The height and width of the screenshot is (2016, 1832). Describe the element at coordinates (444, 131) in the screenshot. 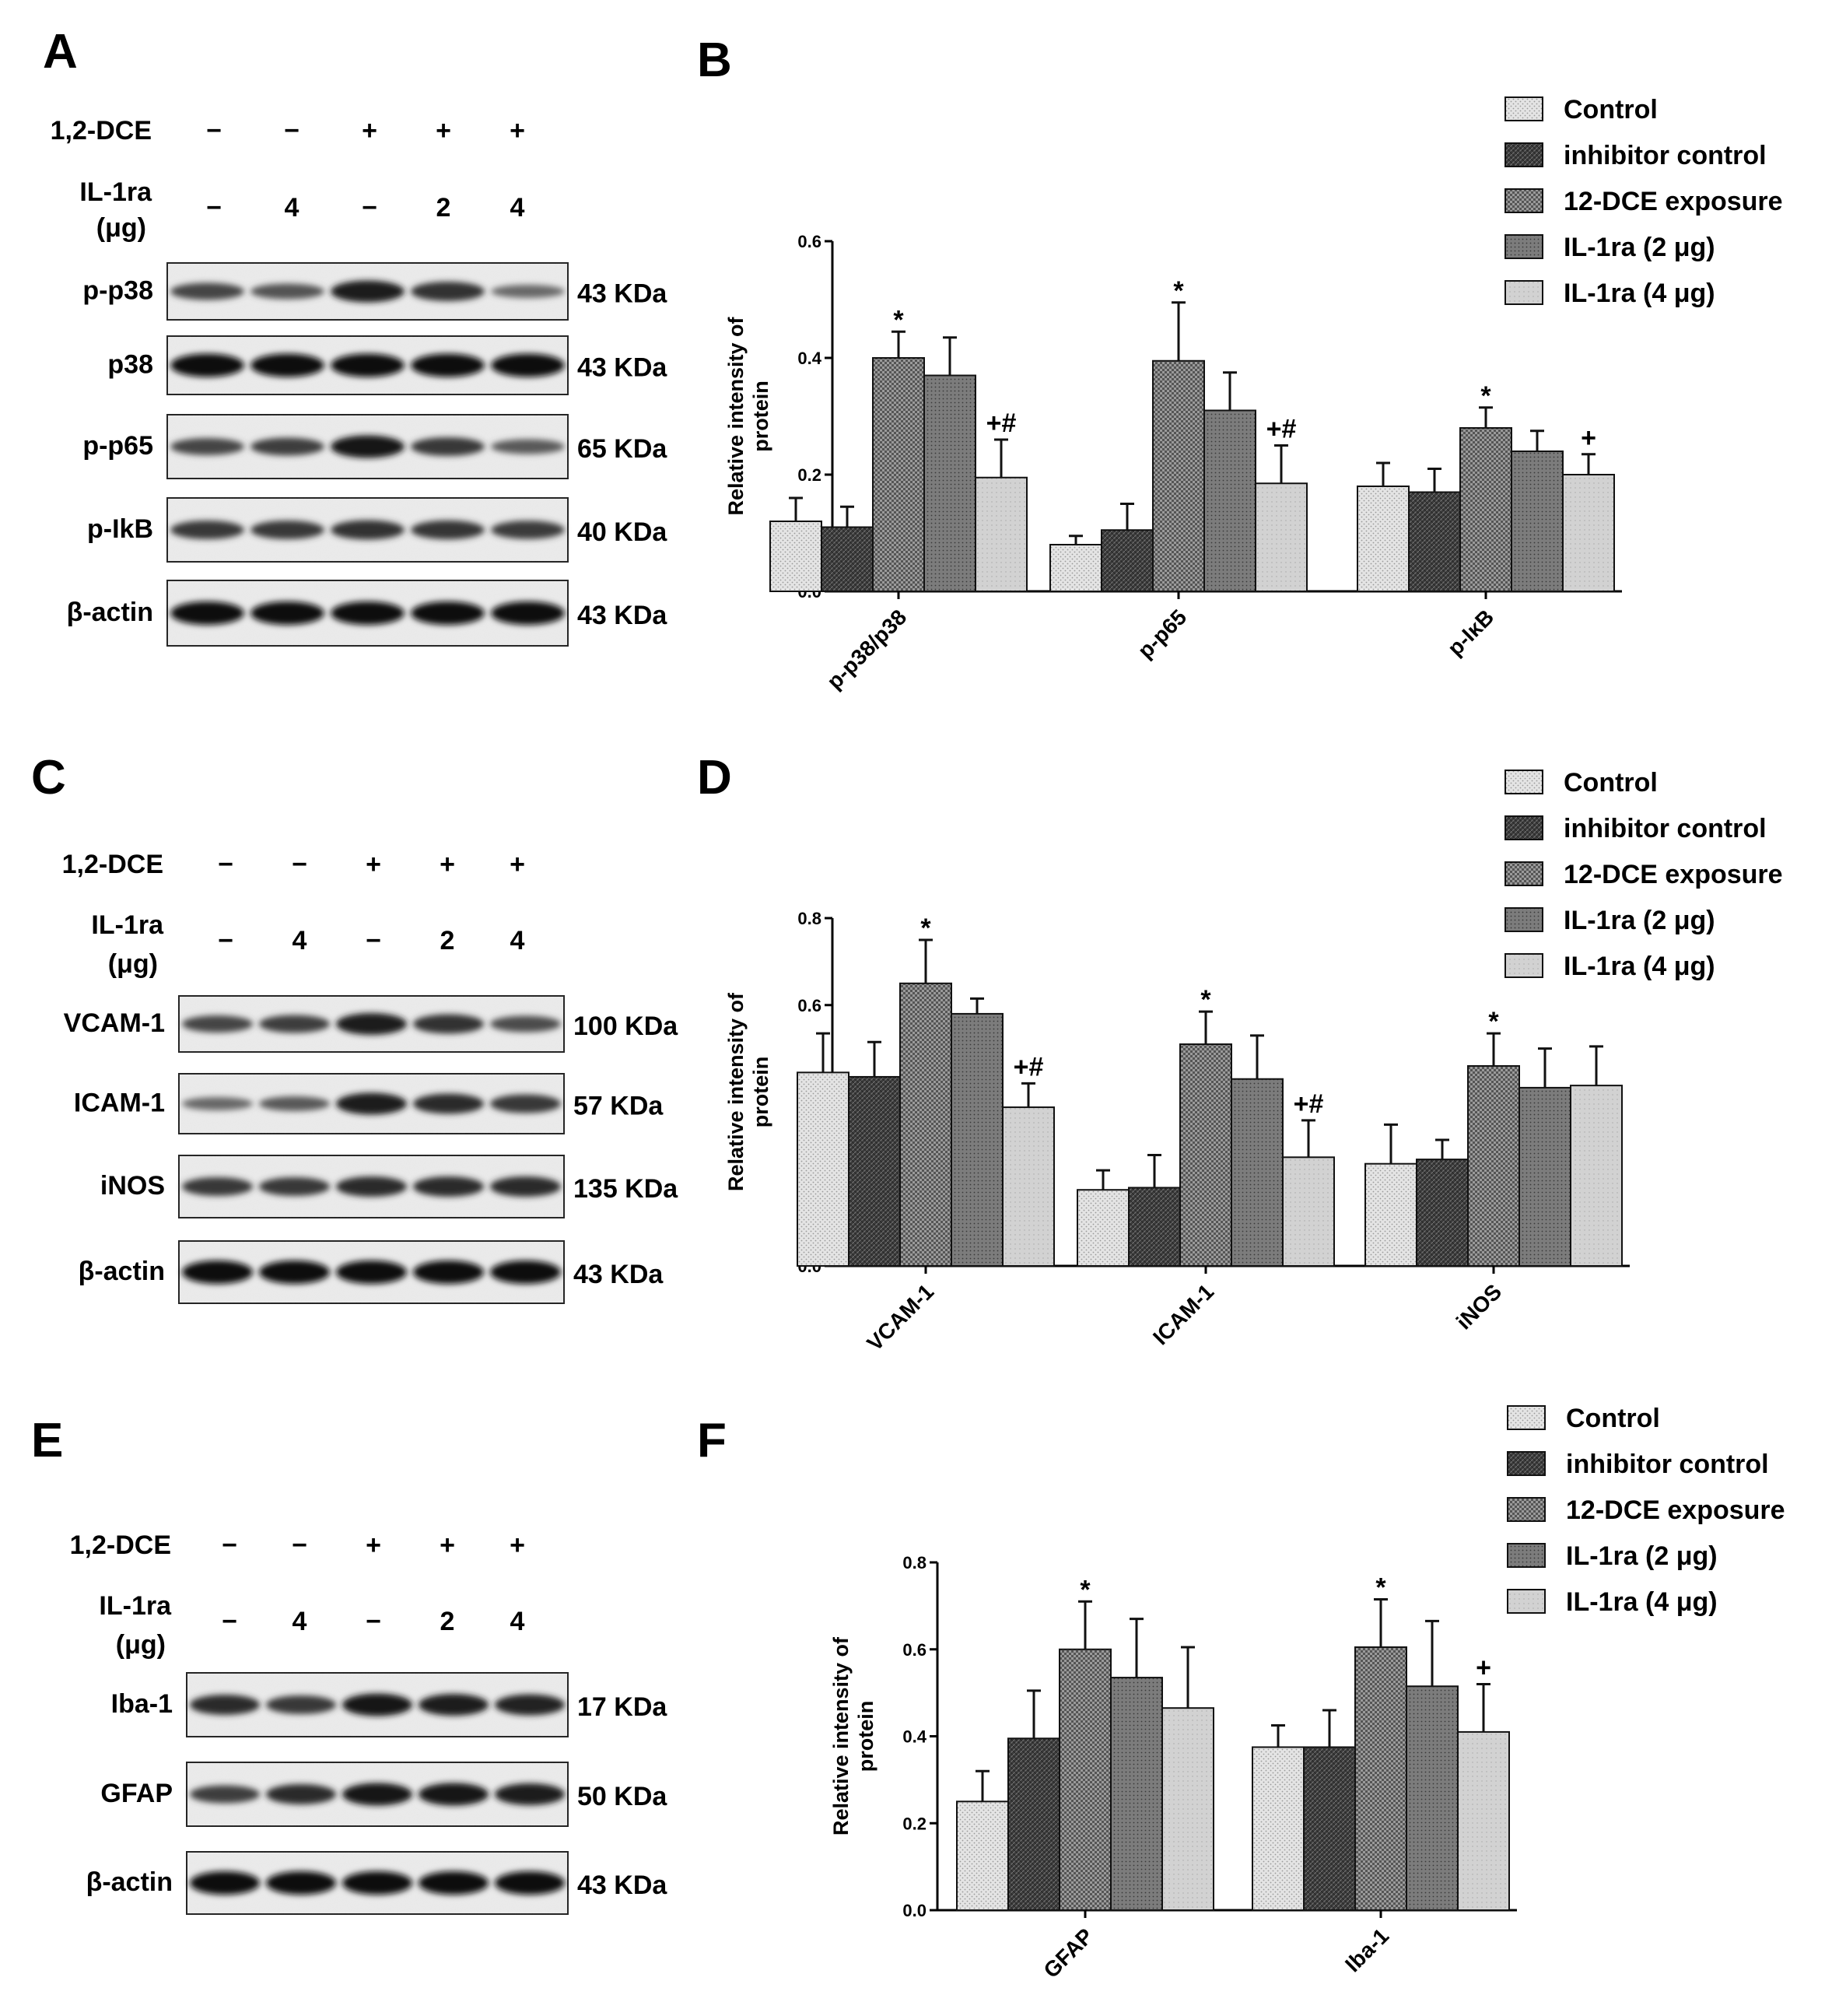

I see `dce-sign: +` at that location.